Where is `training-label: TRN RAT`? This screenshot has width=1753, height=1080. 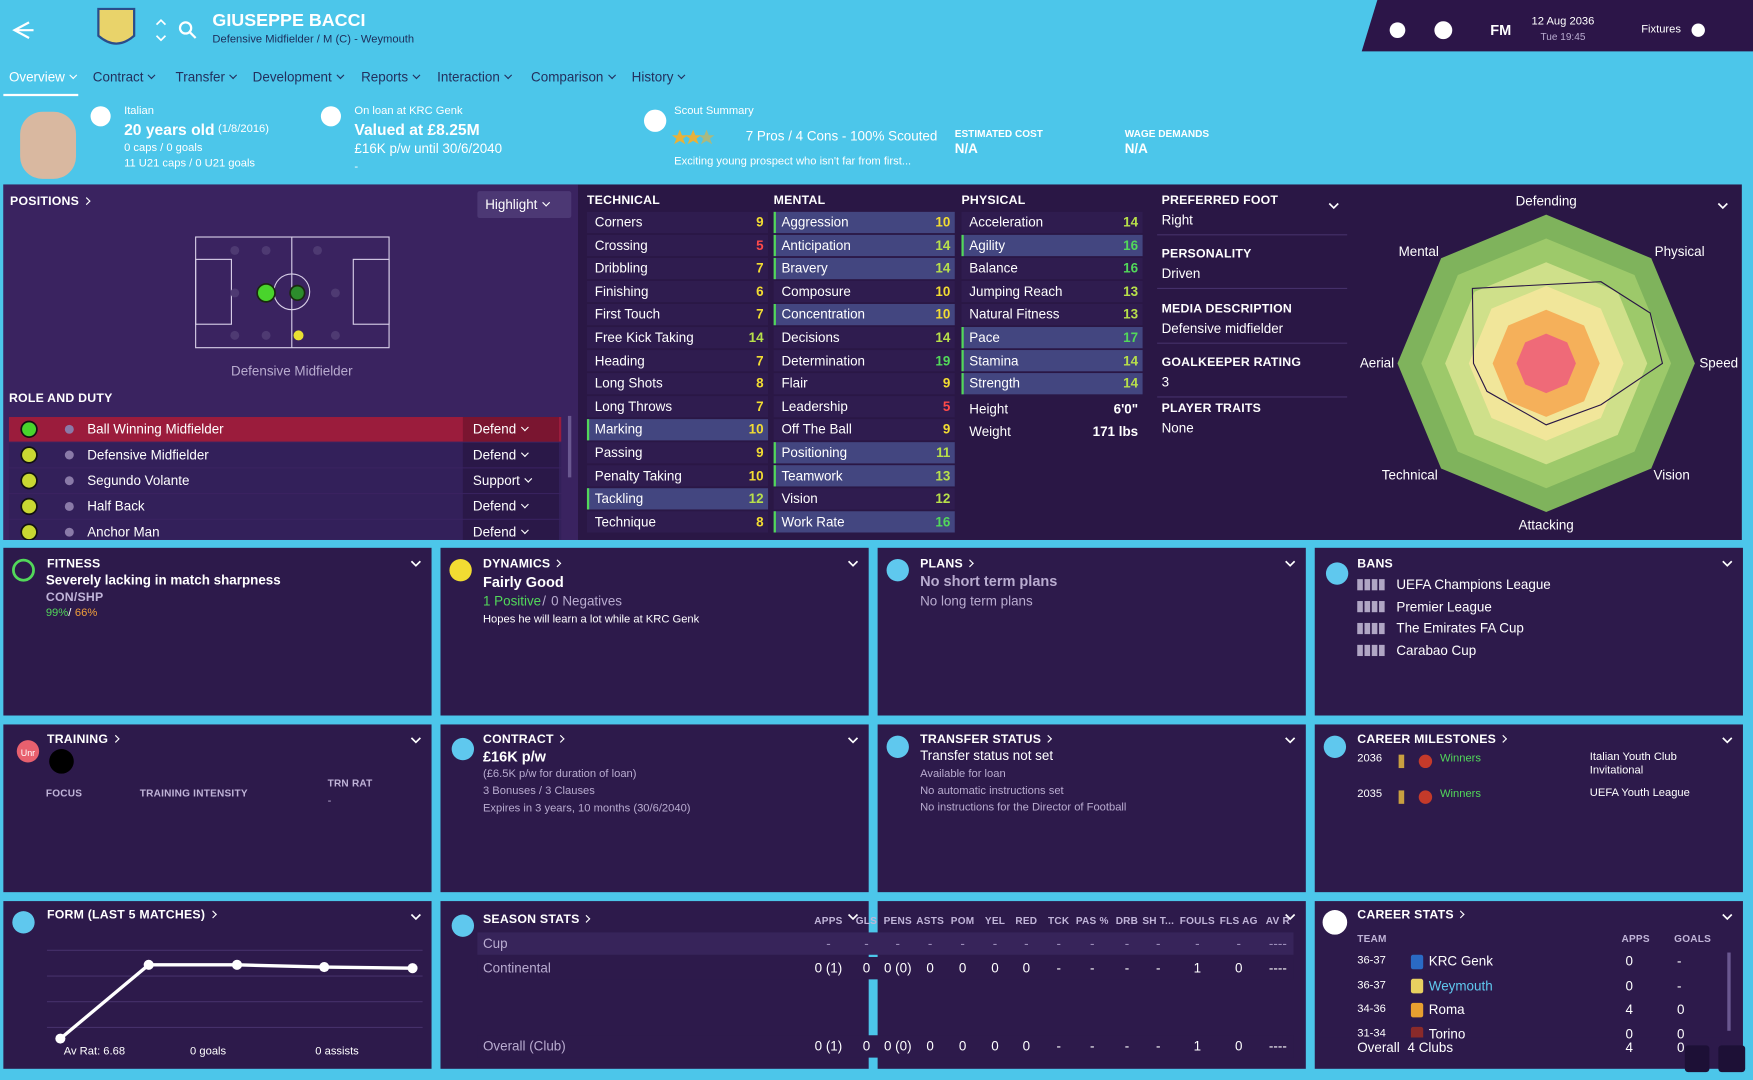
training-label: TRN RAT is located at coordinates (350, 783).